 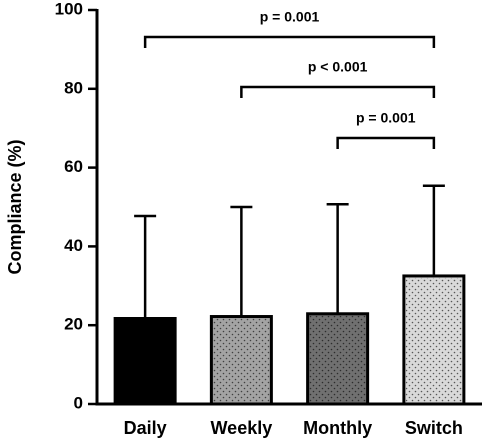 I want to click on x-tick-label: Switch, so click(x=434, y=428).